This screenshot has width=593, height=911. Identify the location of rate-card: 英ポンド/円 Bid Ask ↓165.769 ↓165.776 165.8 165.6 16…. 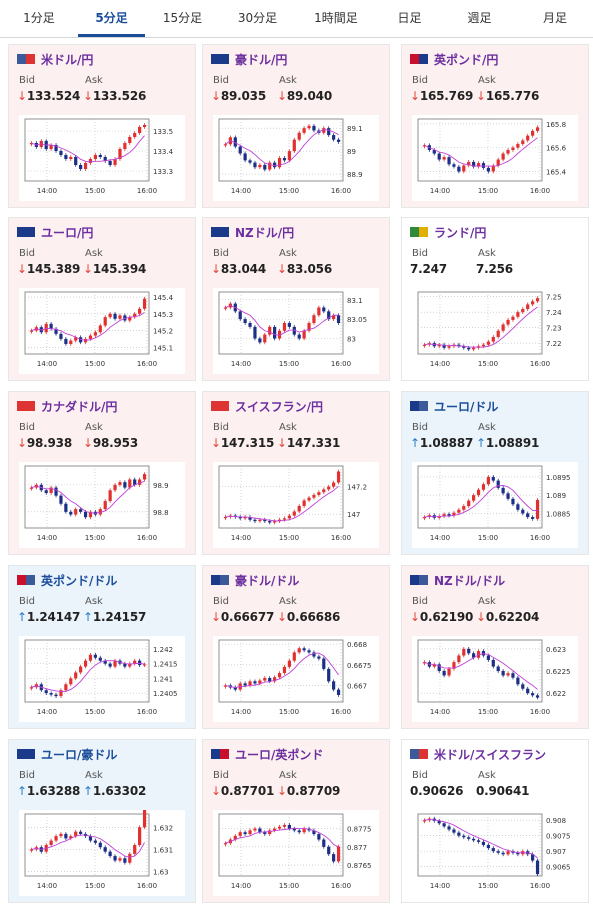
(495, 126).